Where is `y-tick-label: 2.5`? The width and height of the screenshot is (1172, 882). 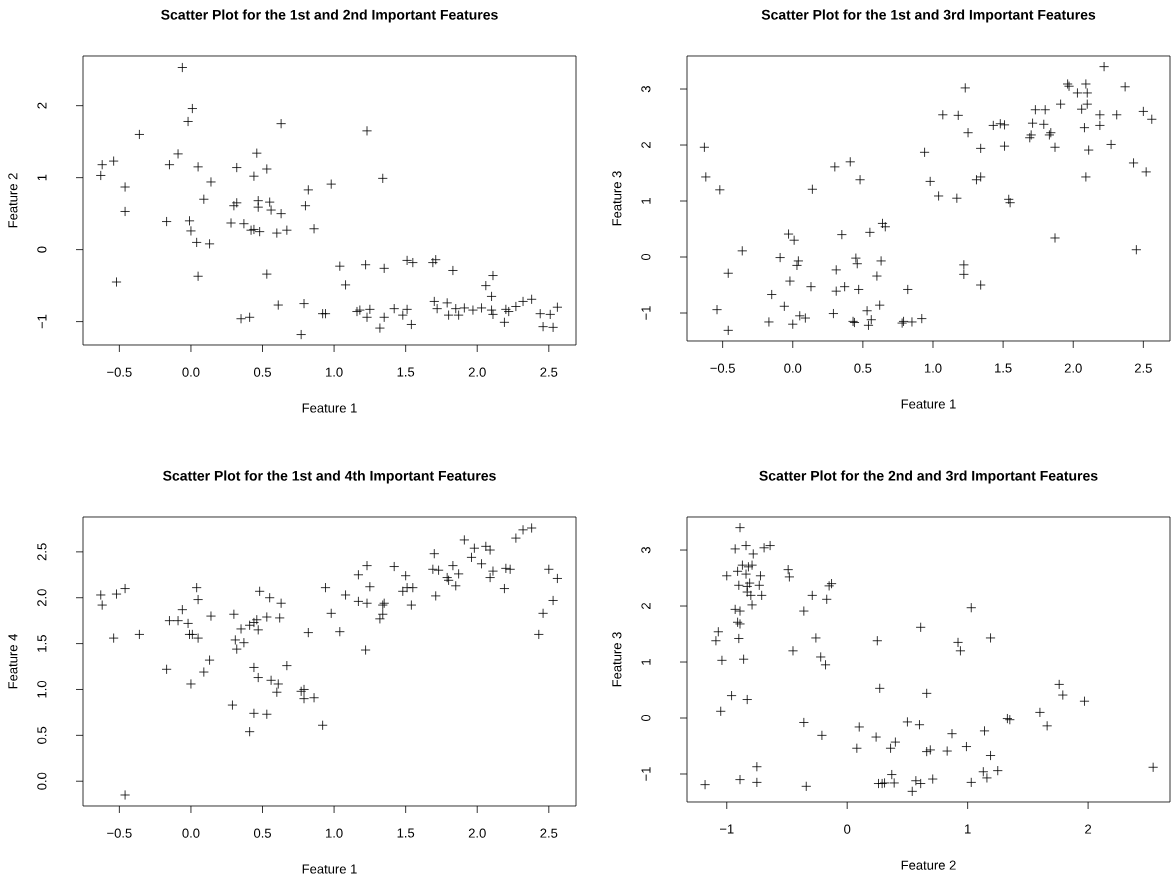
y-tick-label: 2.5 is located at coordinates (42, 552).